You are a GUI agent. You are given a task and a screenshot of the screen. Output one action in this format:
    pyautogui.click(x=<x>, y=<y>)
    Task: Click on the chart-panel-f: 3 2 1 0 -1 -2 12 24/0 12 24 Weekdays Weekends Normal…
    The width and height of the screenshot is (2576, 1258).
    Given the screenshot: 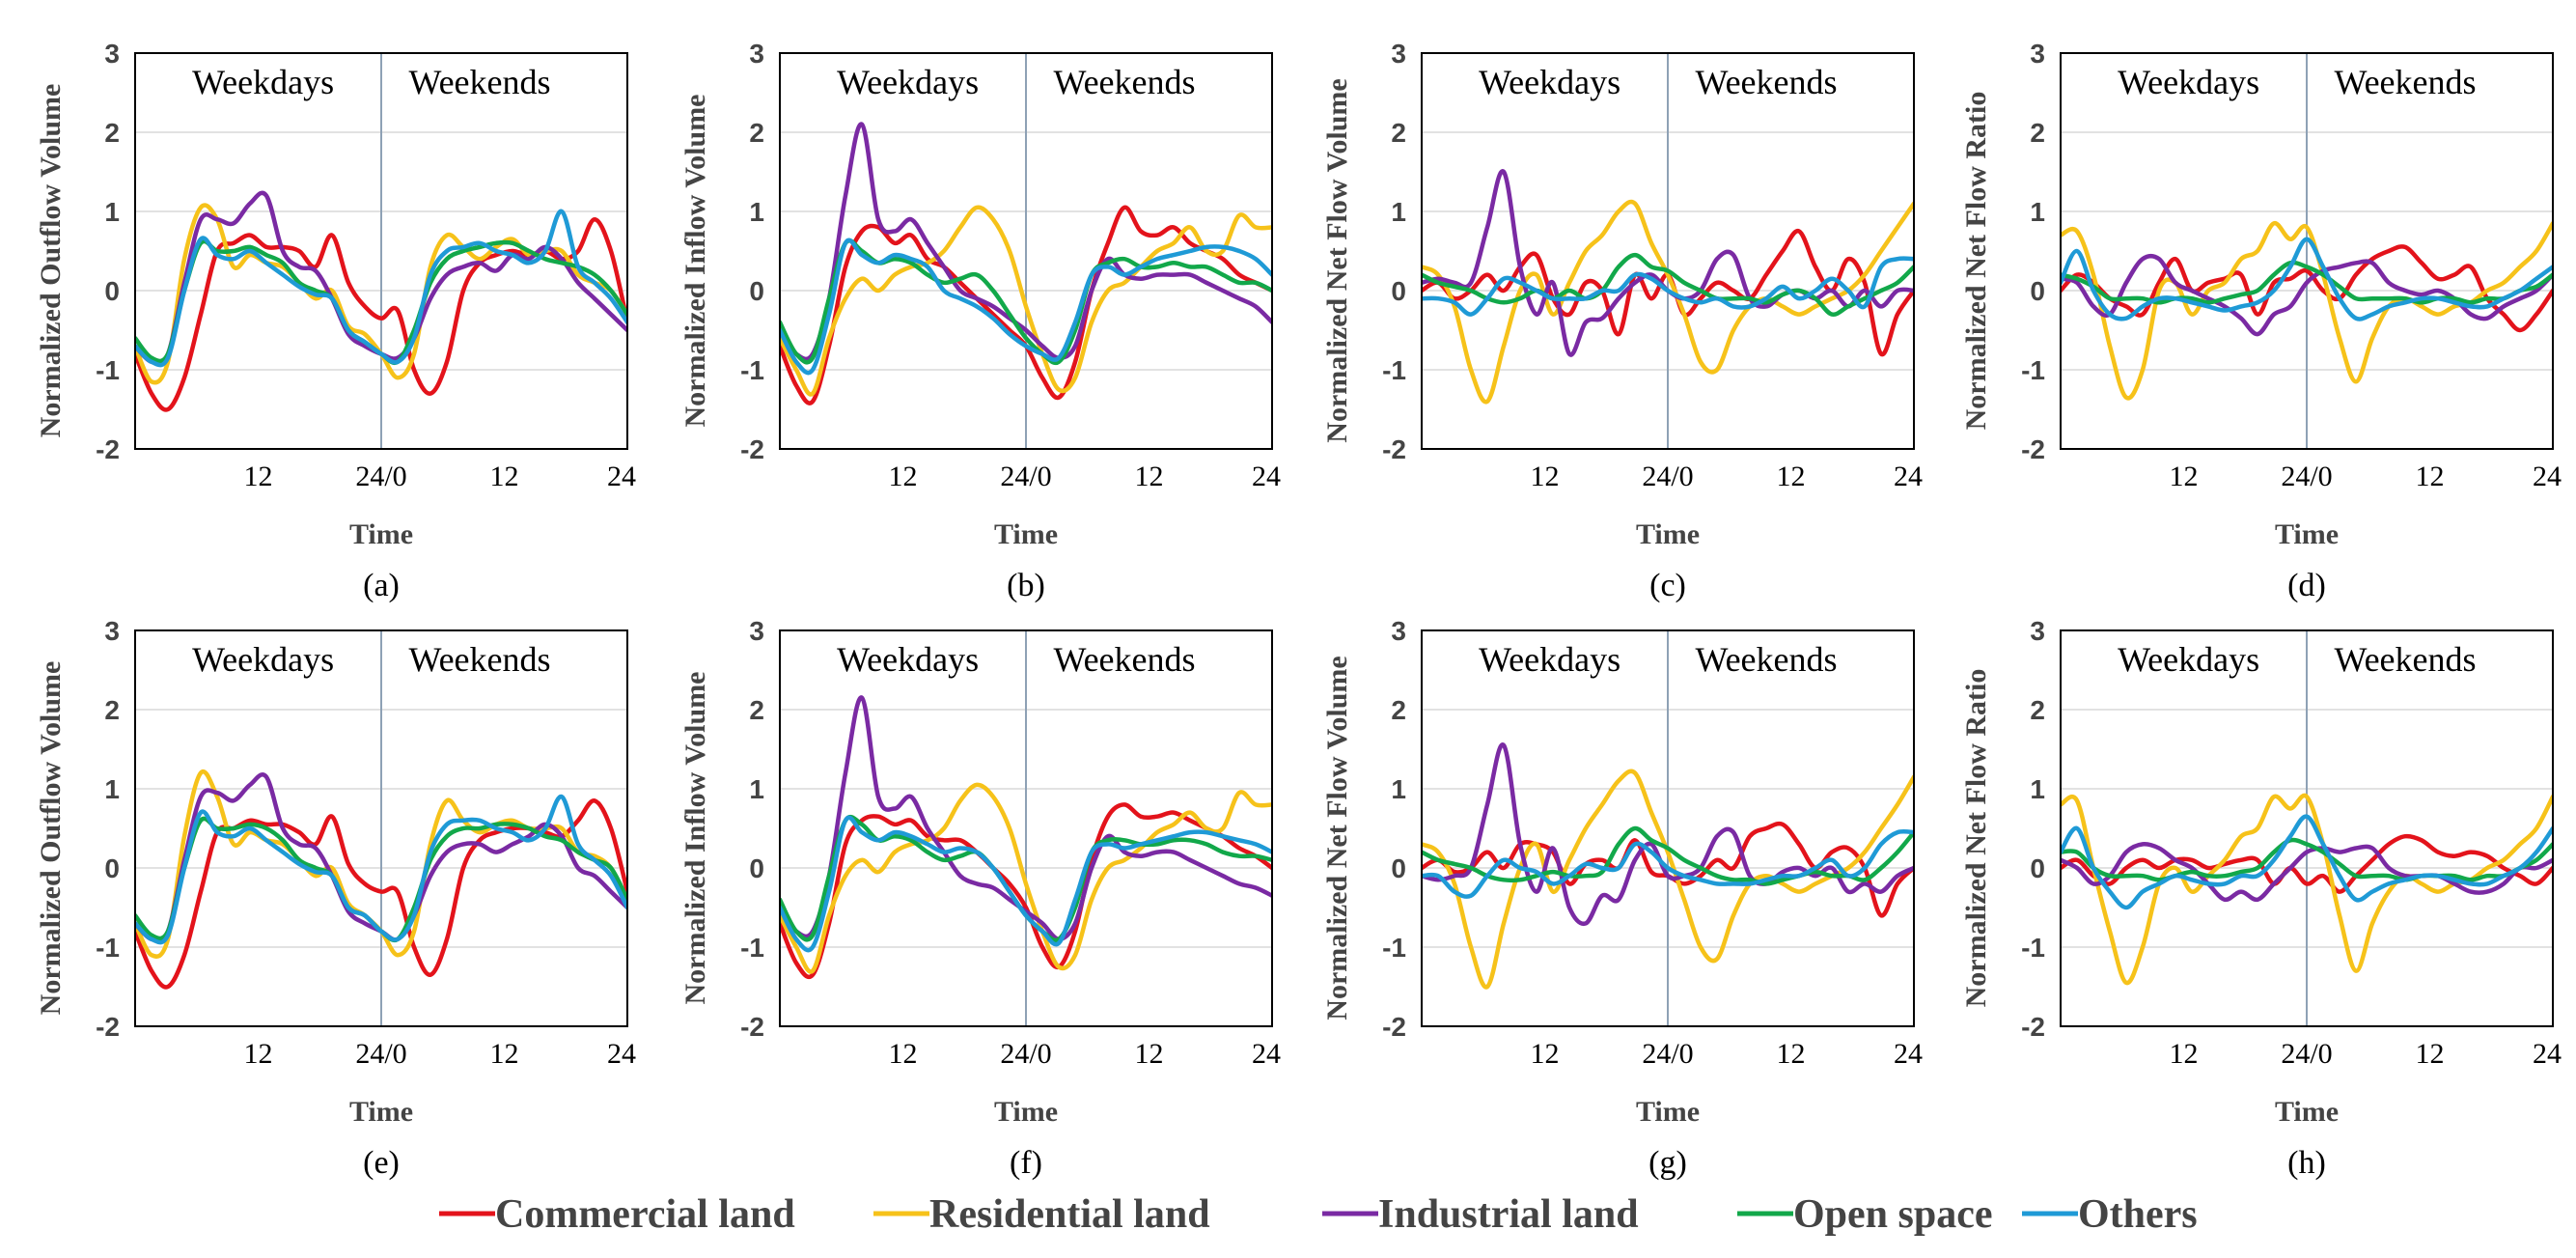 What is the action you would take?
    pyautogui.click(x=980, y=898)
    